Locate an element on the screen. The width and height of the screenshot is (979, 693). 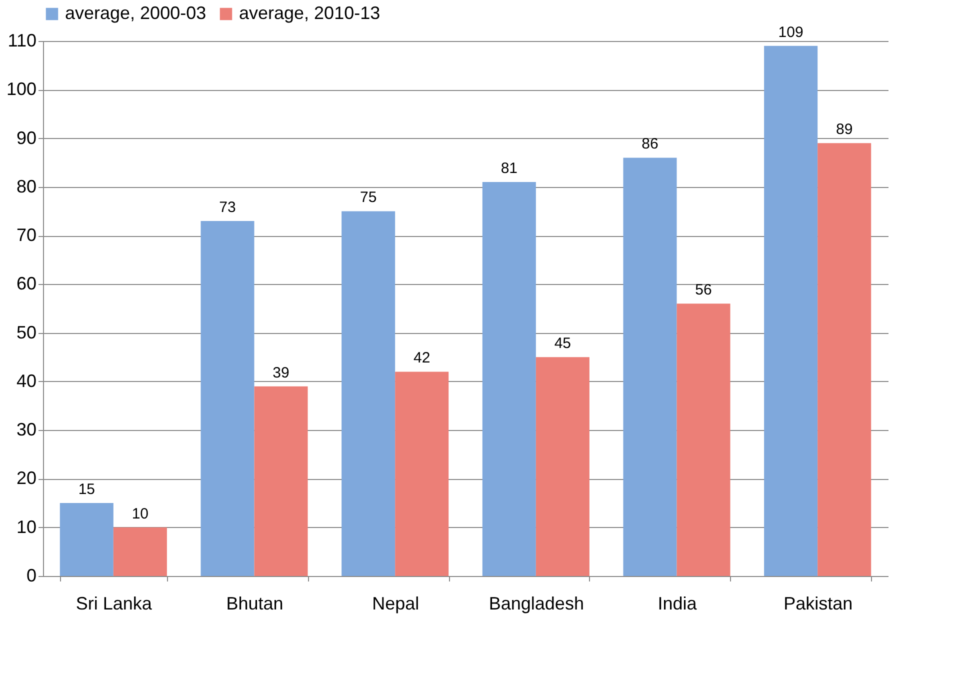
y-tick-label: 50 is located at coordinates (26, 332).